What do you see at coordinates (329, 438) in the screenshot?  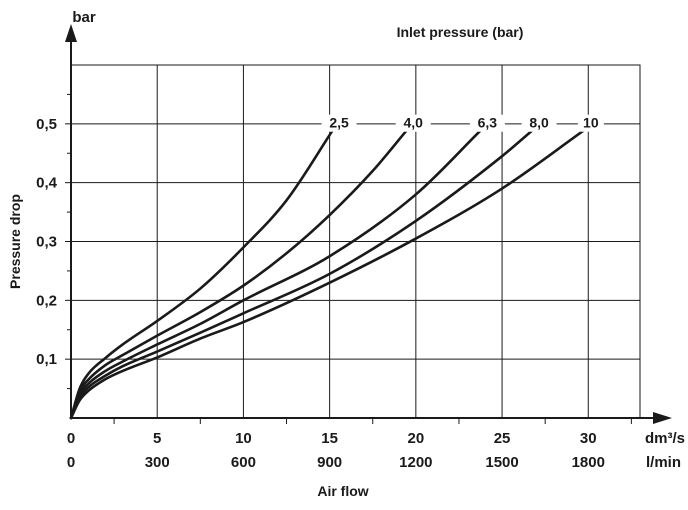 I see `x-tick-label: 15` at bounding box center [329, 438].